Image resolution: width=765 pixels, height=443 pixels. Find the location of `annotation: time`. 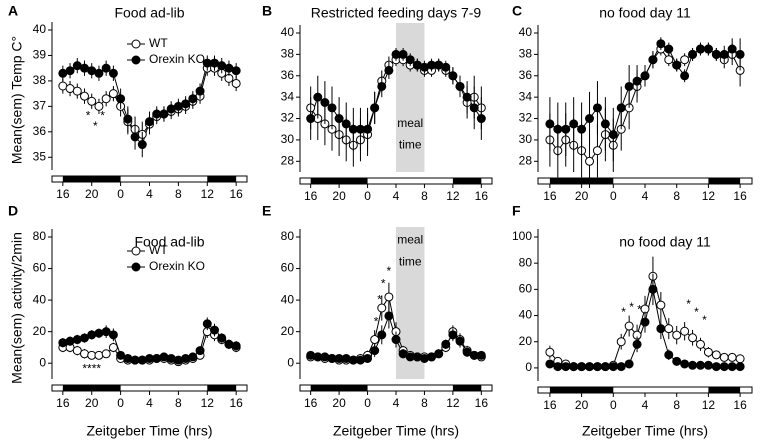

annotation: time is located at coordinates (410, 144).